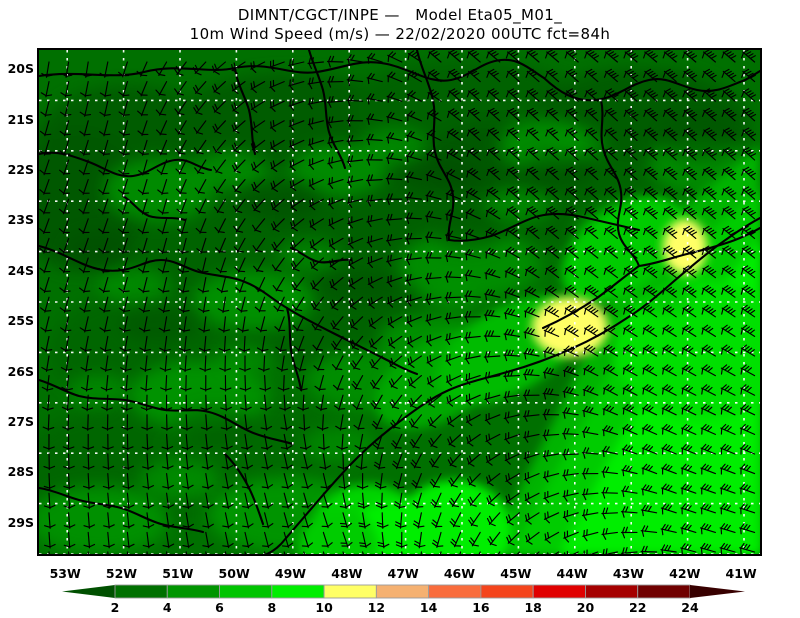 Image resolution: width=800 pixels, height=618 pixels. Describe the element at coordinates (741, 573) in the screenshot. I see `x-tick-41W: 41W` at that location.